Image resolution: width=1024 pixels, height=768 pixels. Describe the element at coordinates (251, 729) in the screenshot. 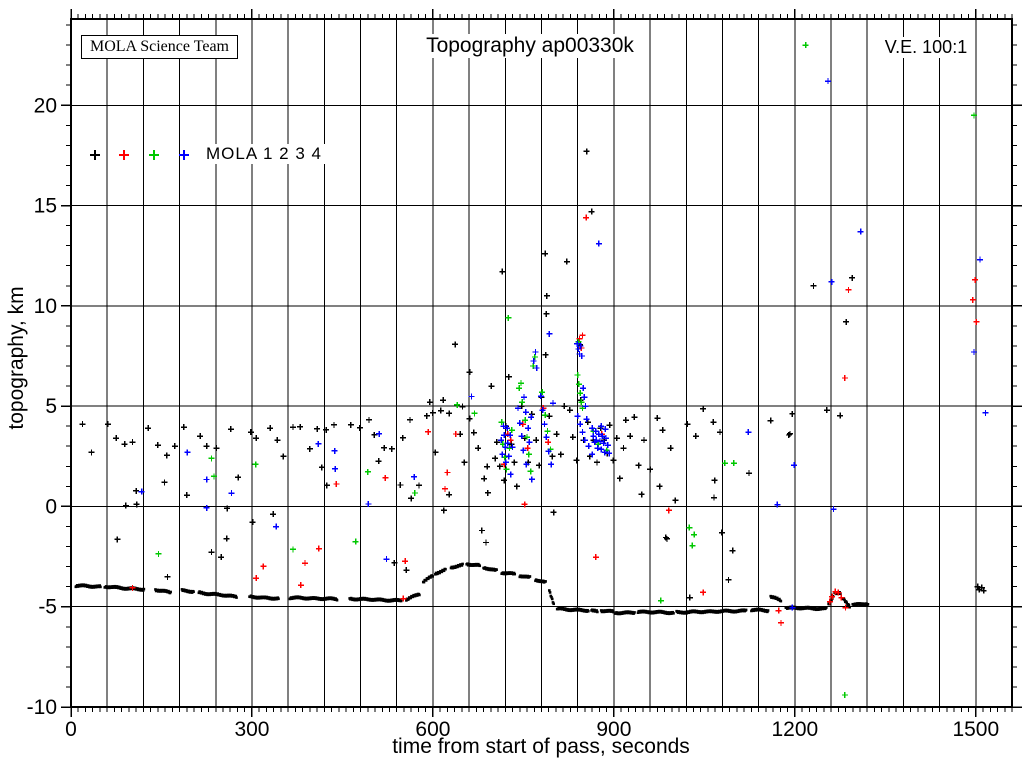

I see `svg-text: 300` at that location.